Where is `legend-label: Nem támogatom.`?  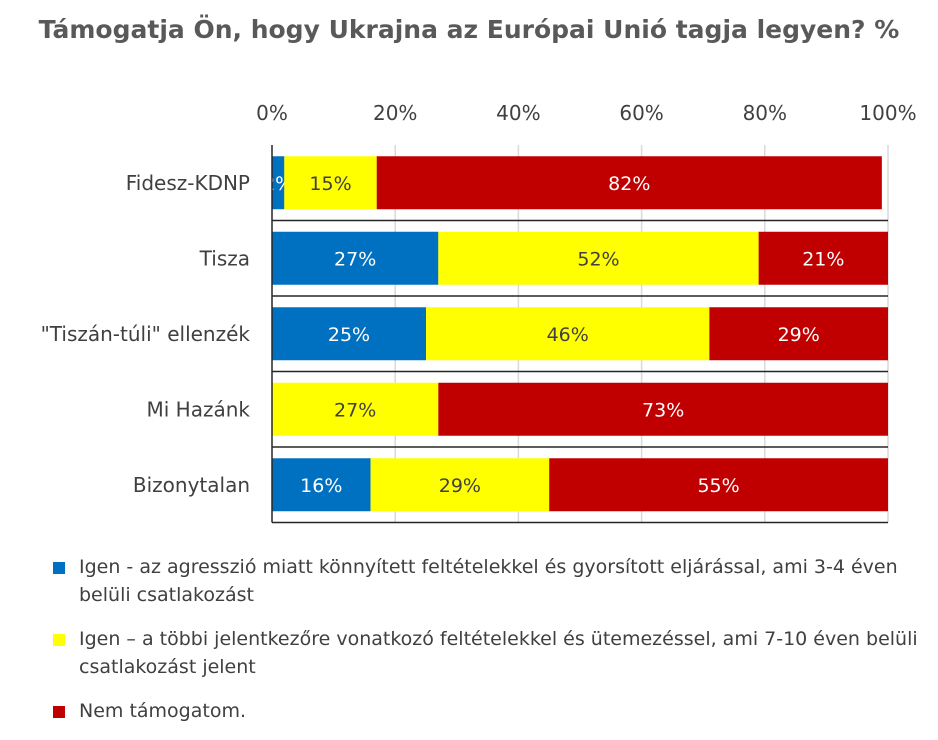 legend-label: Nem támogatom. is located at coordinates (163, 711).